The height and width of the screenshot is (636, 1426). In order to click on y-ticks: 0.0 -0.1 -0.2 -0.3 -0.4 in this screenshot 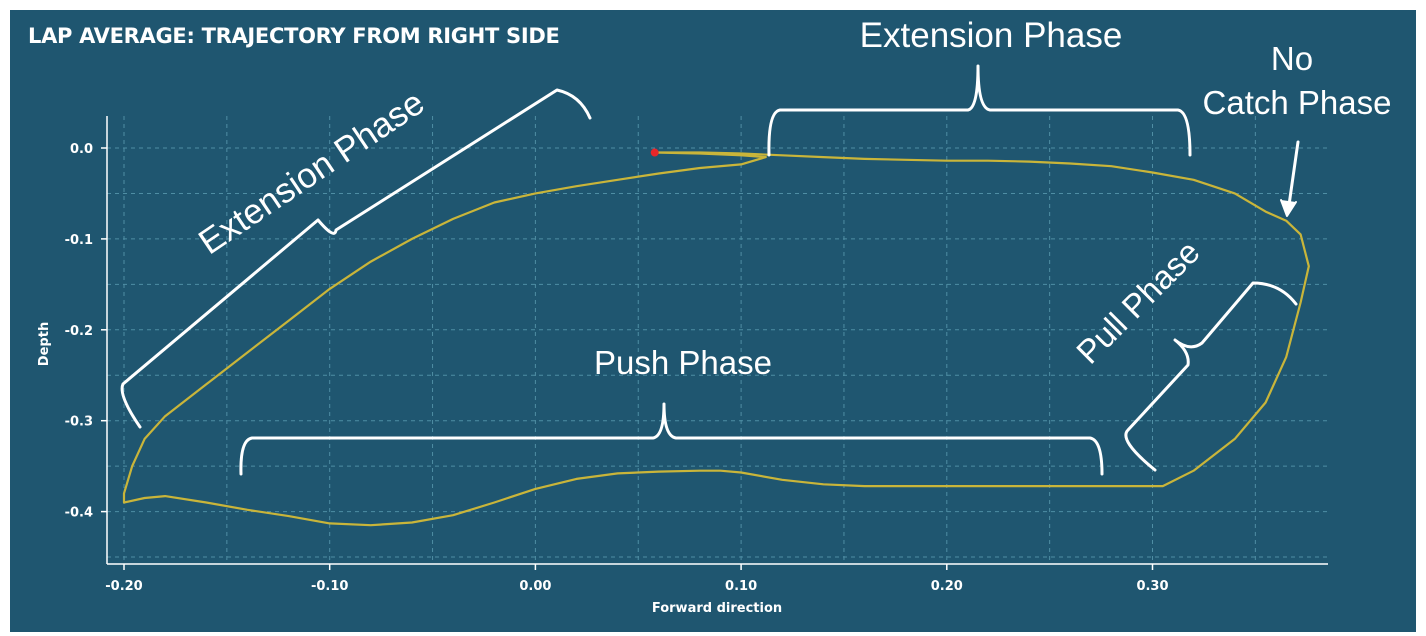, I will do `click(86, 331)`.